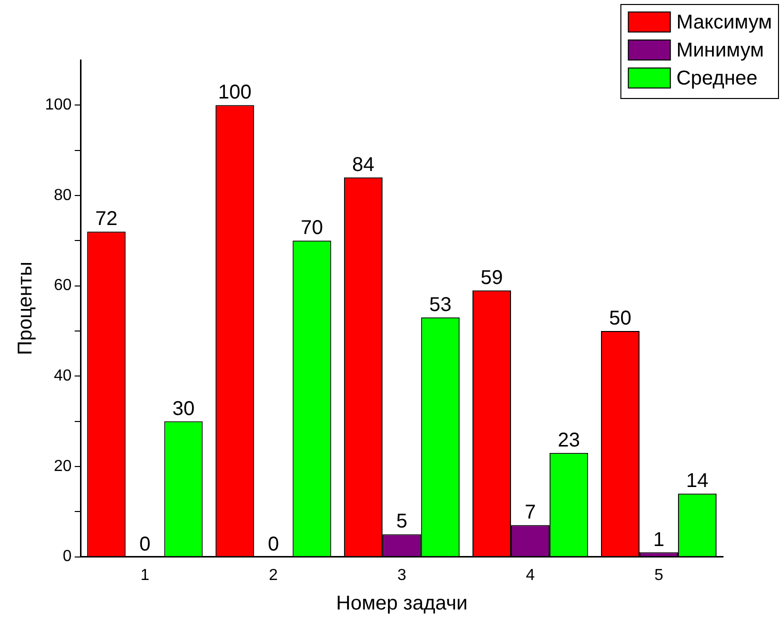 The height and width of the screenshot is (630, 783). What do you see at coordinates (724, 23) in the screenshot?
I see `legend-label: Максимум` at bounding box center [724, 23].